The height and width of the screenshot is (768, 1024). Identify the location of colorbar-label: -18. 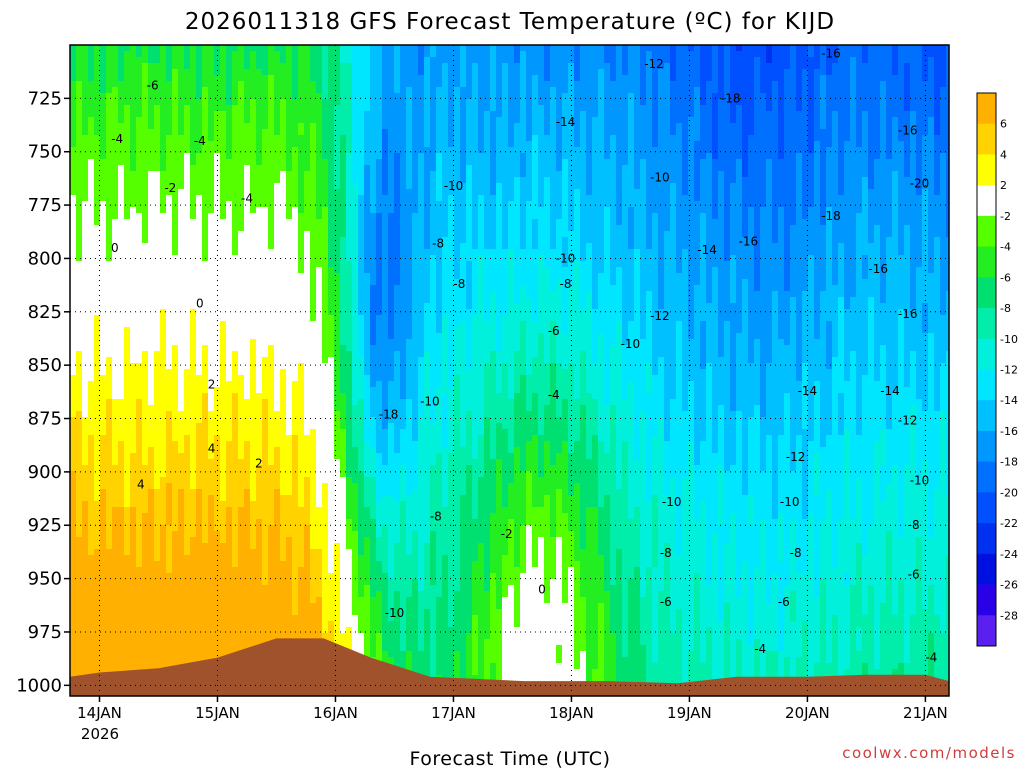
(1009, 462).